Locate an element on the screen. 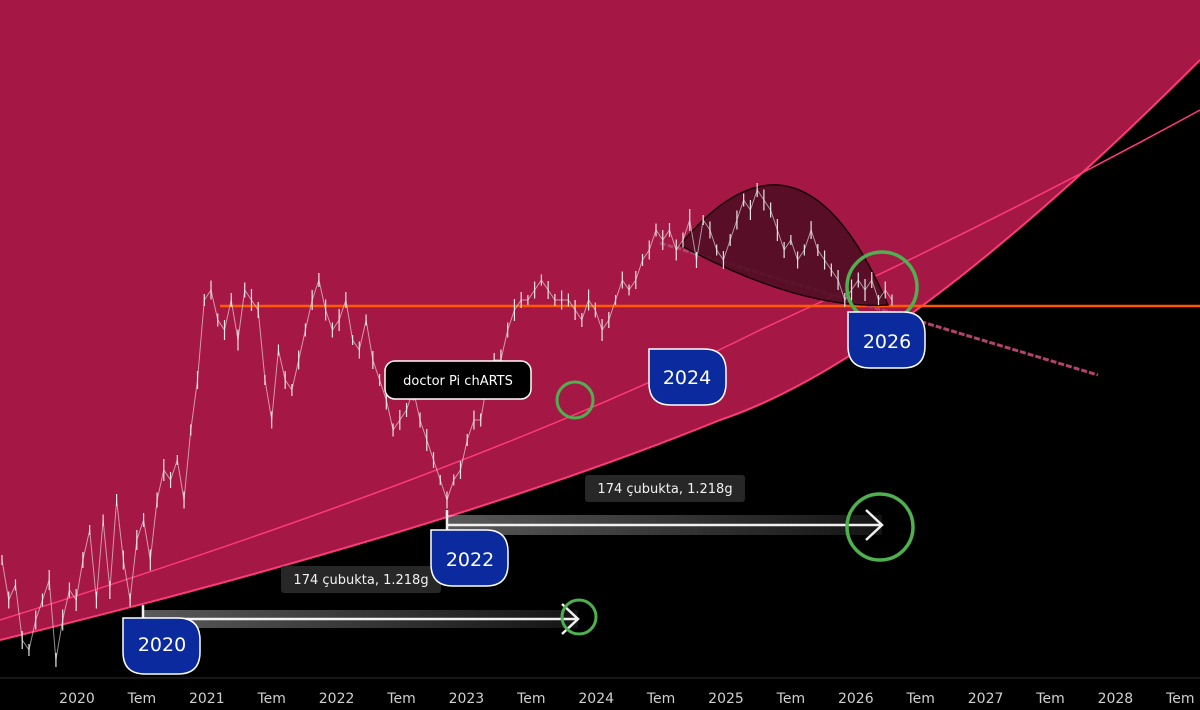  x-tick-label: 2022 is located at coordinates (337, 699).